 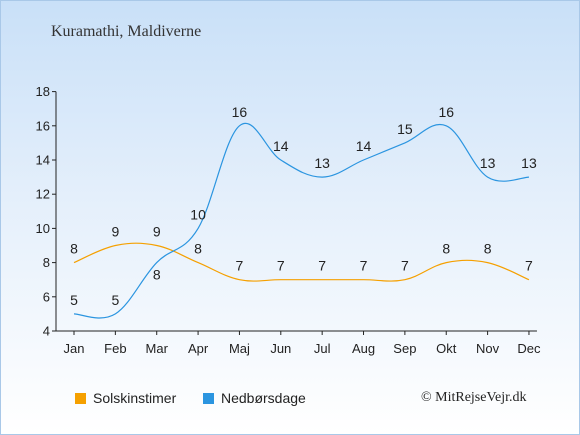 I want to click on y-tick-label: 18, so click(x=43, y=91).